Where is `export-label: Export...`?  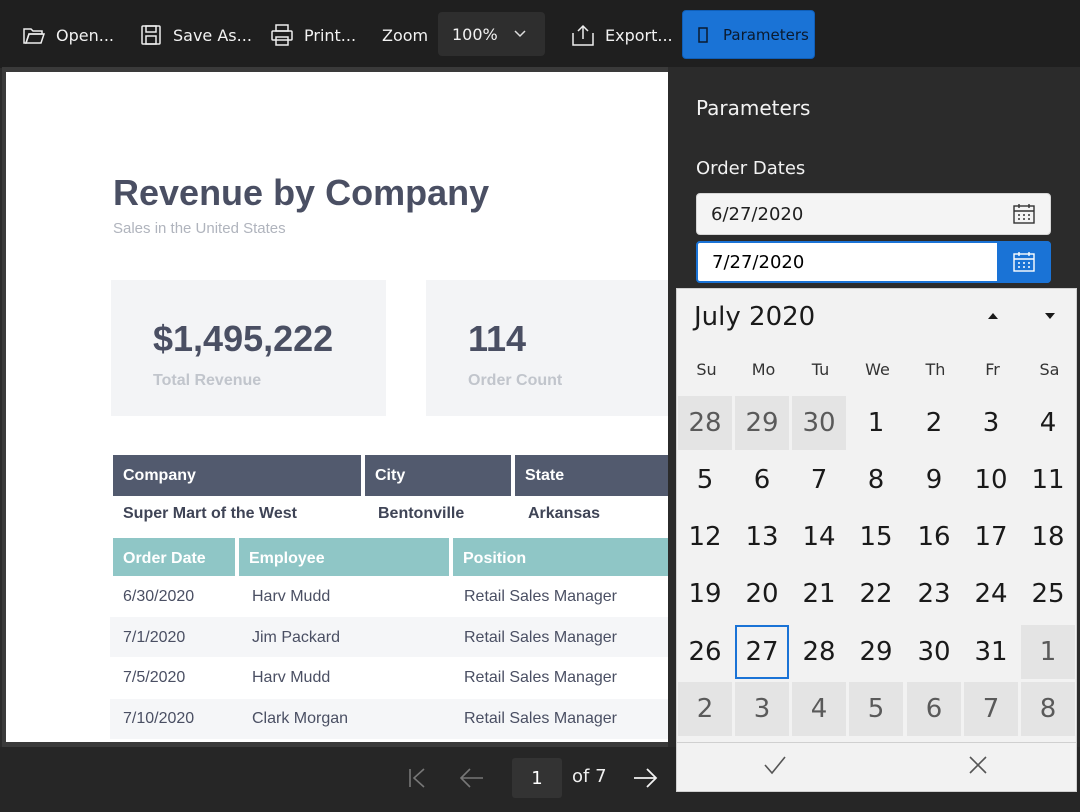 export-label: Export... is located at coordinates (639, 35).